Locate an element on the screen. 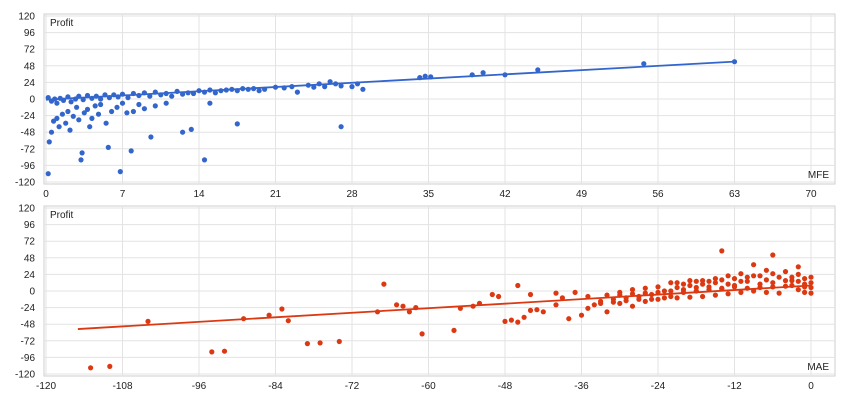 This screenshot has width=860, height=405. x-axis-title: MFE is located at coordinates (818, 175).